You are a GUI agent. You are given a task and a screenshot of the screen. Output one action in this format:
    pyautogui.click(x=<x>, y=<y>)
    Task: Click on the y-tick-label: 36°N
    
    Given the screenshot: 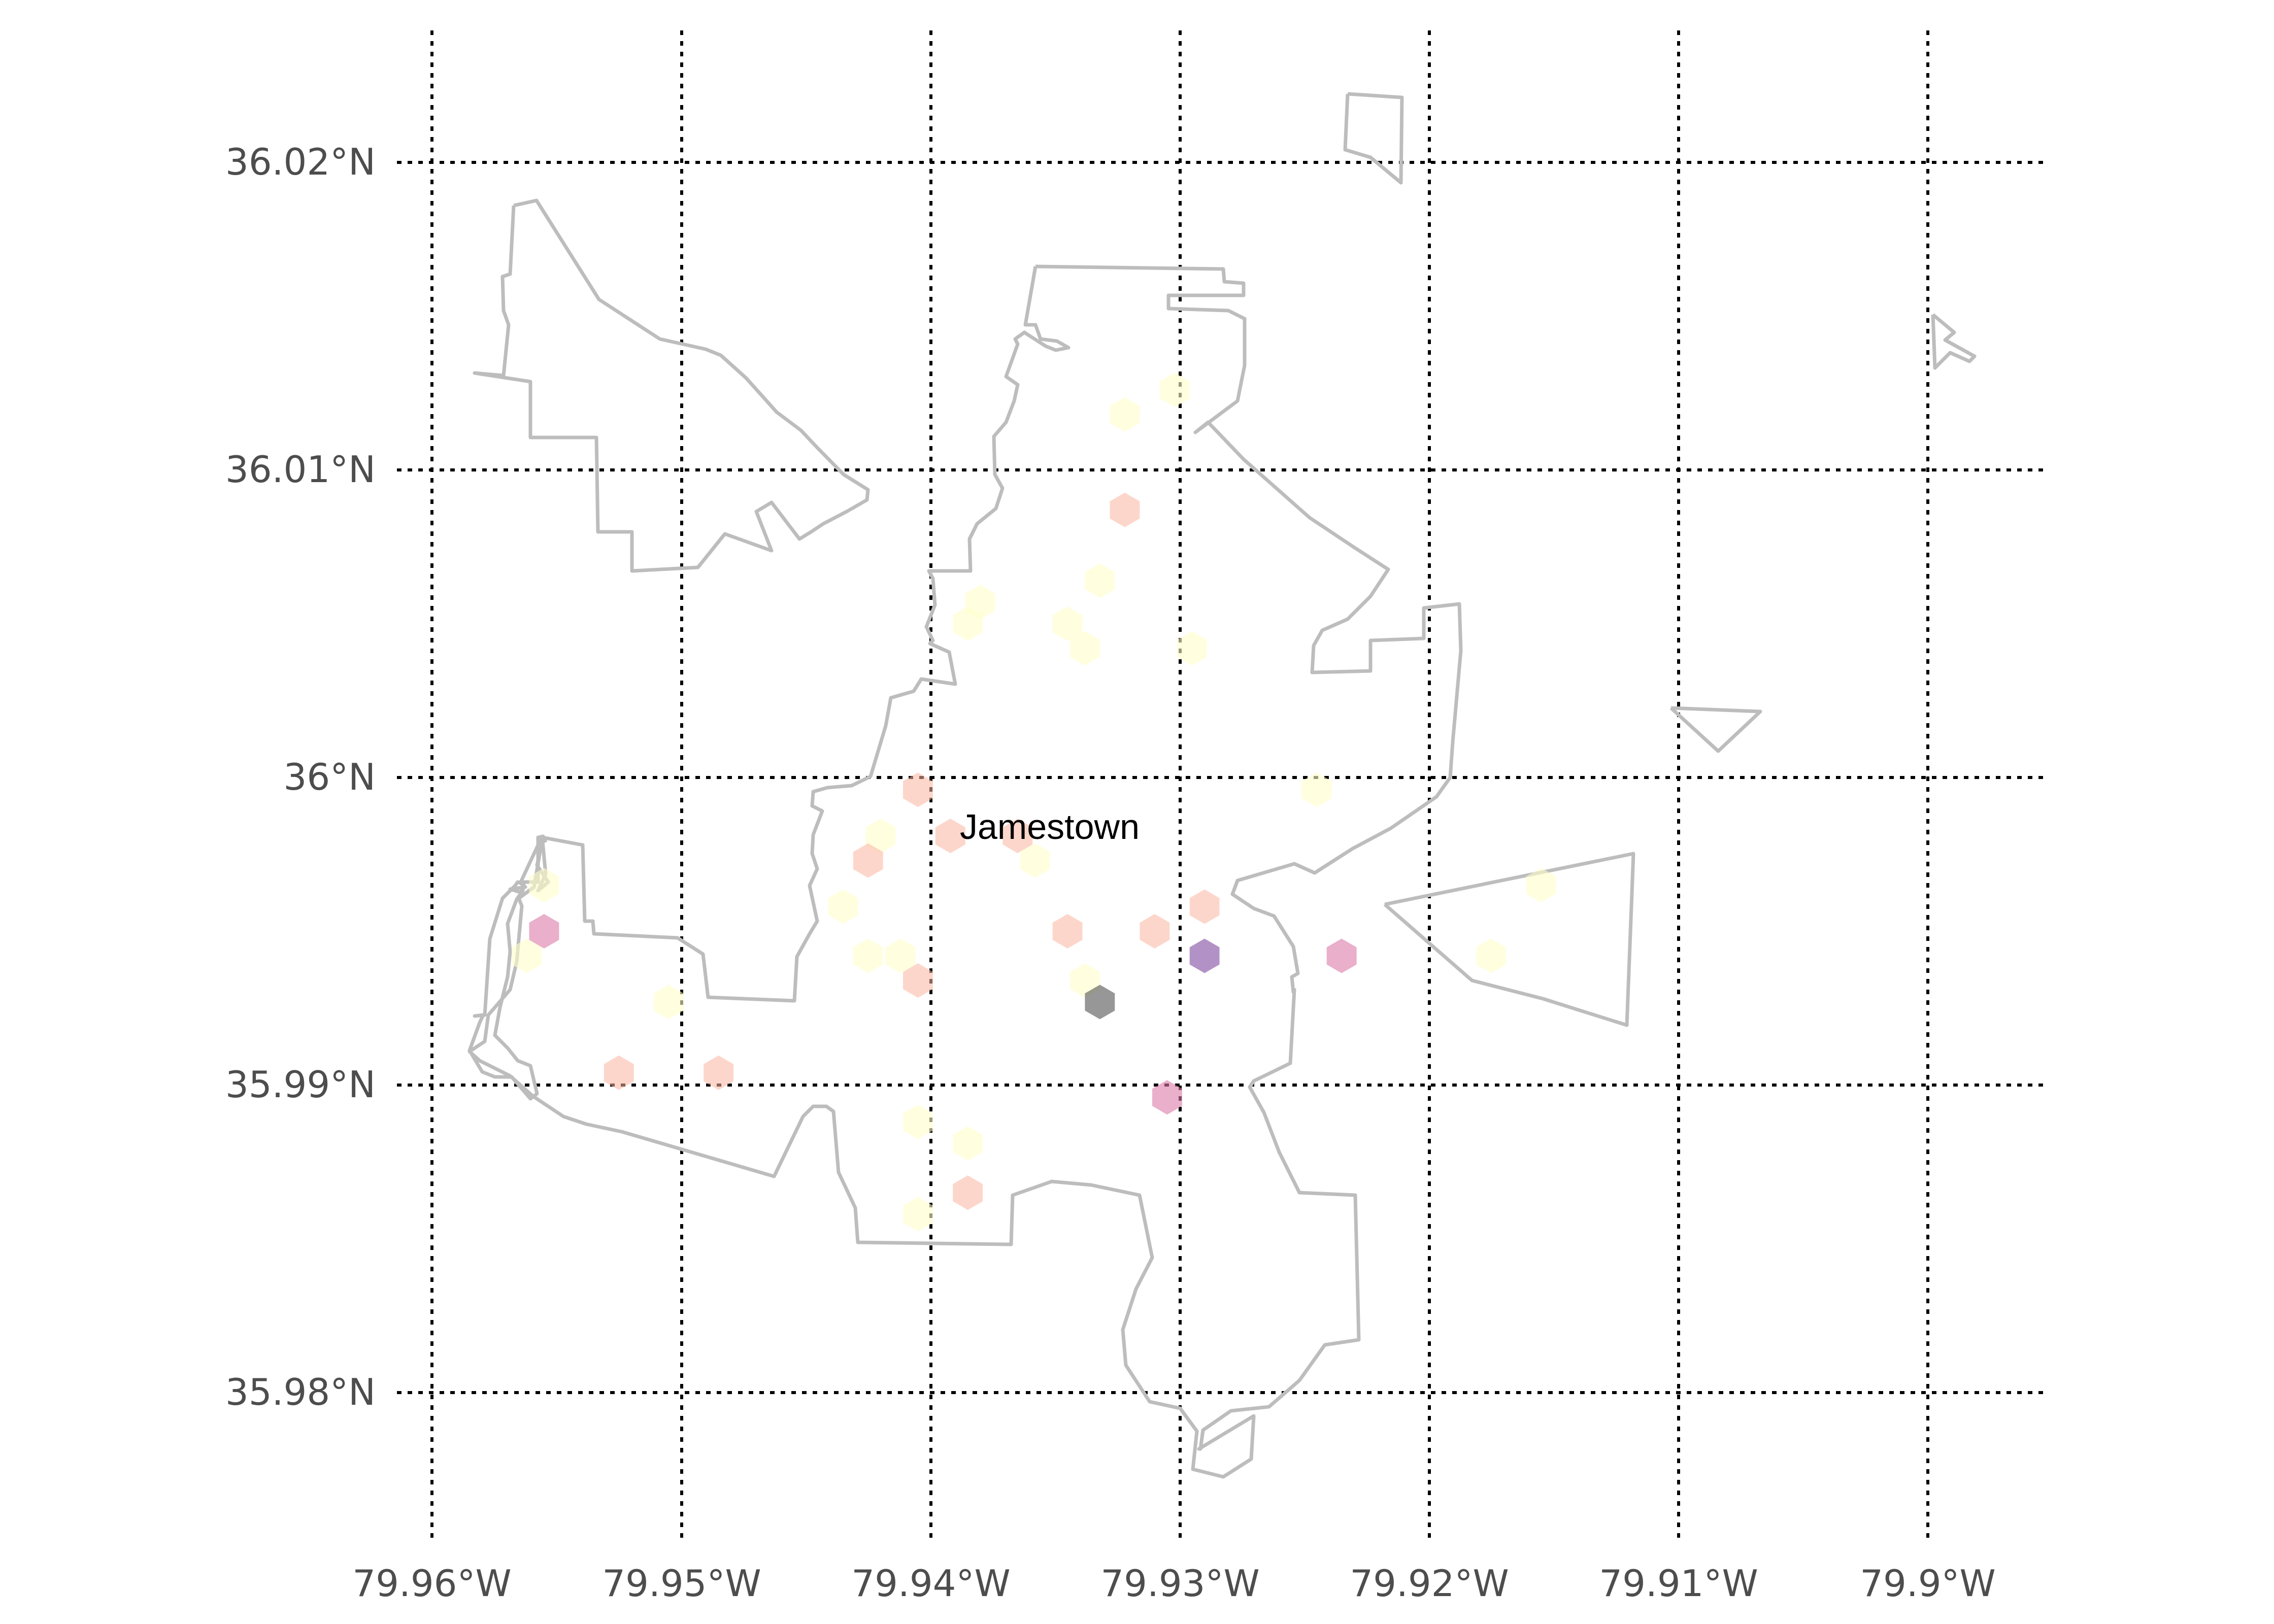 What is the action you would take?
    pyautogui.click(x=330, y=777)
    